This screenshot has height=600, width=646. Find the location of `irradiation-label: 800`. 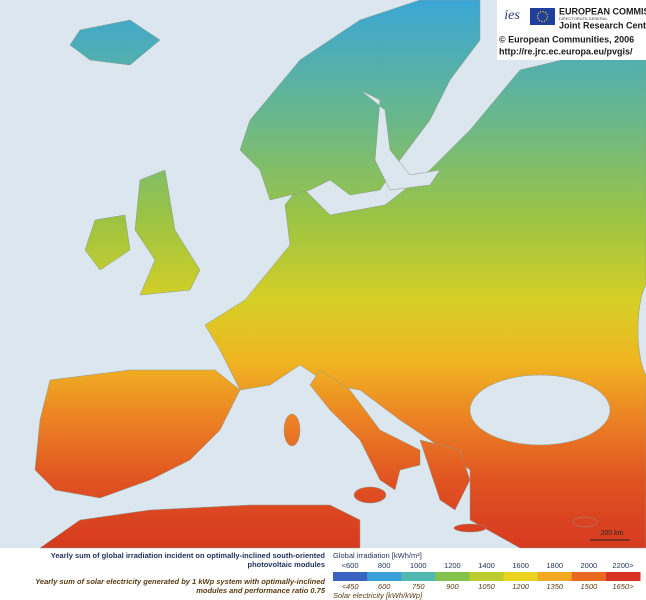

irradiation-label: 800 is located at coordinates (384, 565).